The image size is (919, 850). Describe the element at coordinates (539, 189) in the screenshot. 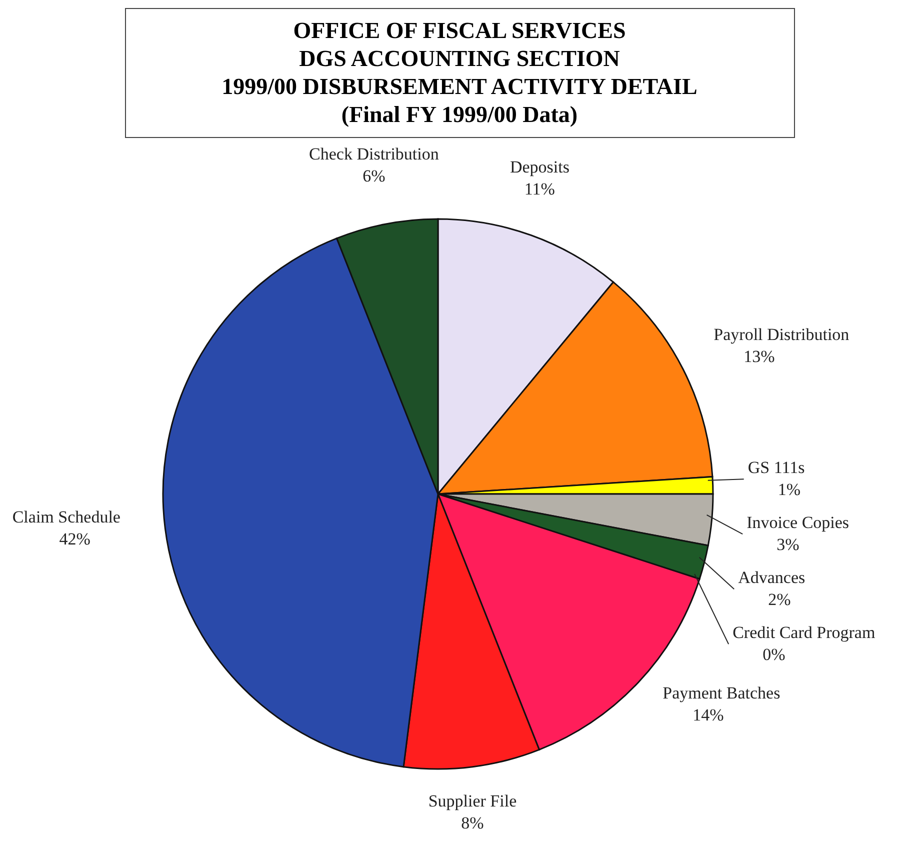

I see `data-label: 11%` at that location.